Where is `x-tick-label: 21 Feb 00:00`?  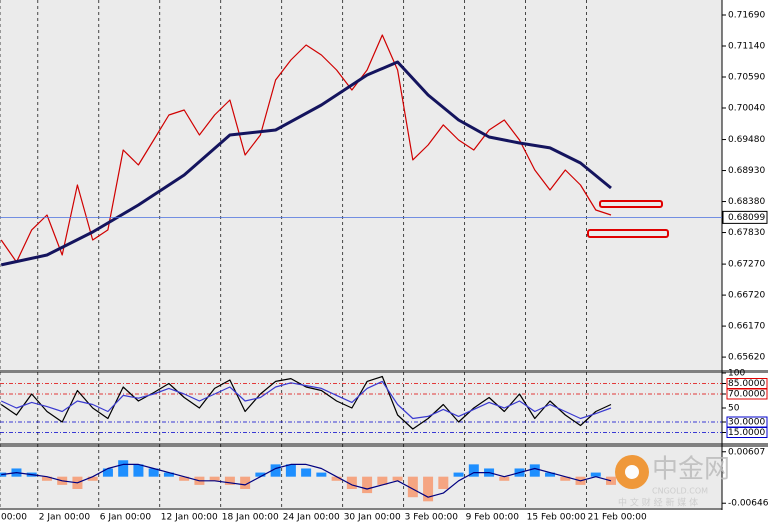
x-tick-label: 21 Feb 00:00 is located at coordinates (617, 518).